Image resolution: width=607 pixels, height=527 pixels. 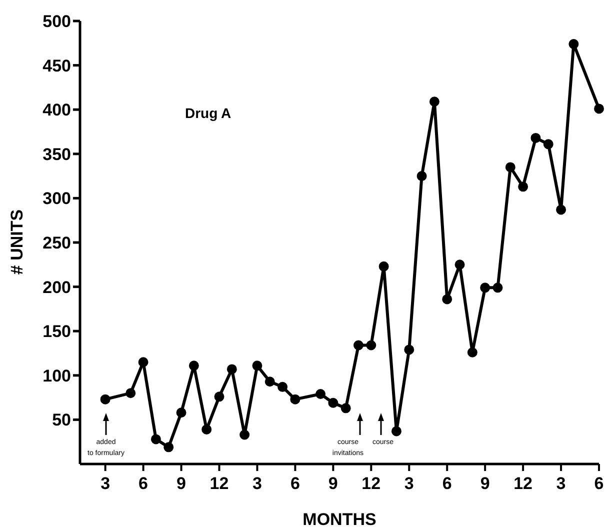 I want to click on y-tick-label: 300, so click(x=56, y=198).